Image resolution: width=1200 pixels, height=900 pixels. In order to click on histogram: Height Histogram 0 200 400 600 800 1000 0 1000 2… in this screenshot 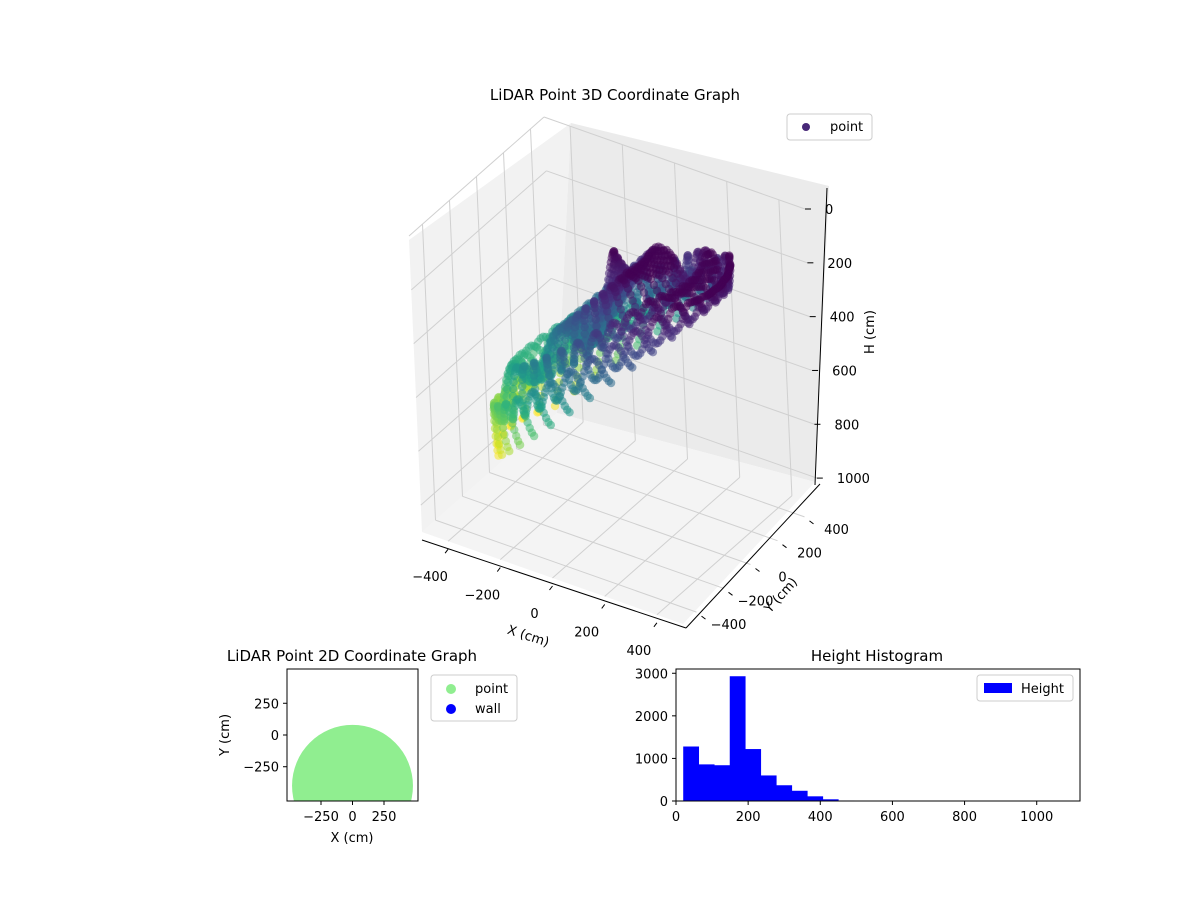, I will do `click(858, 736)`.